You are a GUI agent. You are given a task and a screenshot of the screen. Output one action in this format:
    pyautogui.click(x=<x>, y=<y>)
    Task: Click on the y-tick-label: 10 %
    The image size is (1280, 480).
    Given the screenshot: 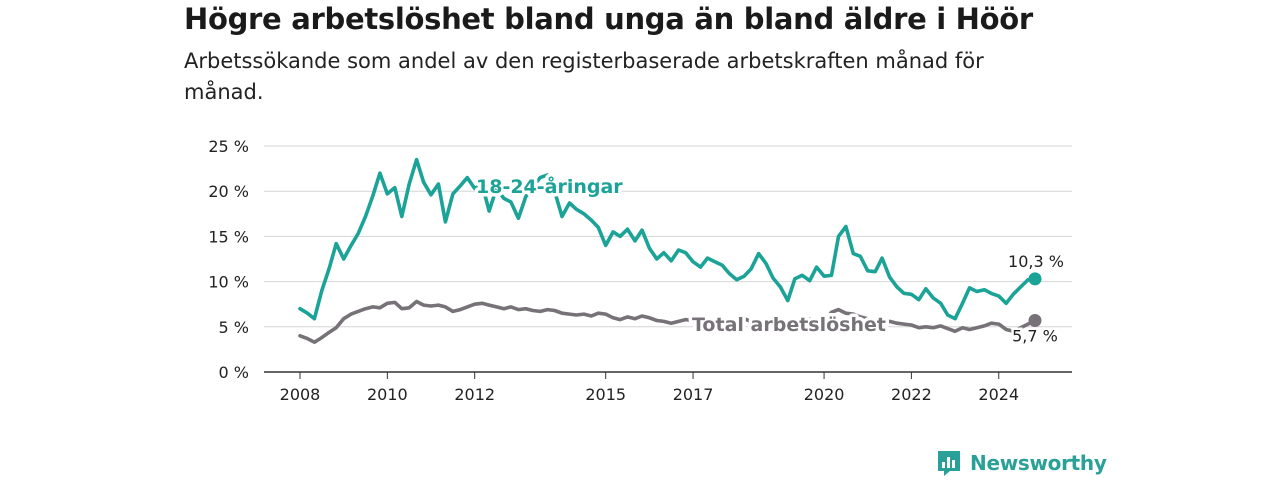 What is the action you would take?
    pyautogui.click(x=228, y=282)
    